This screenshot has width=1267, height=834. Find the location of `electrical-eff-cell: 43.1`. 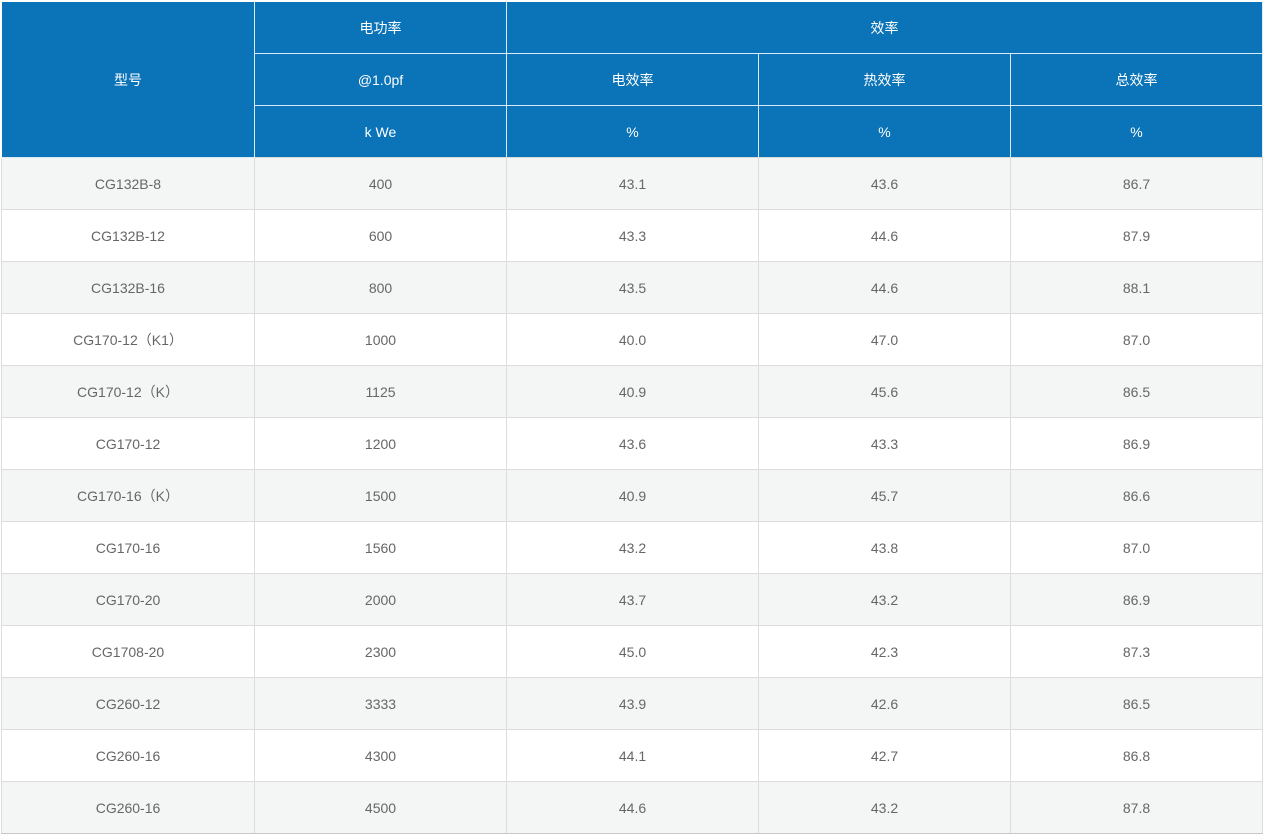

electrical-eff-cell: 43.1 is located at coordinates (632, 183).